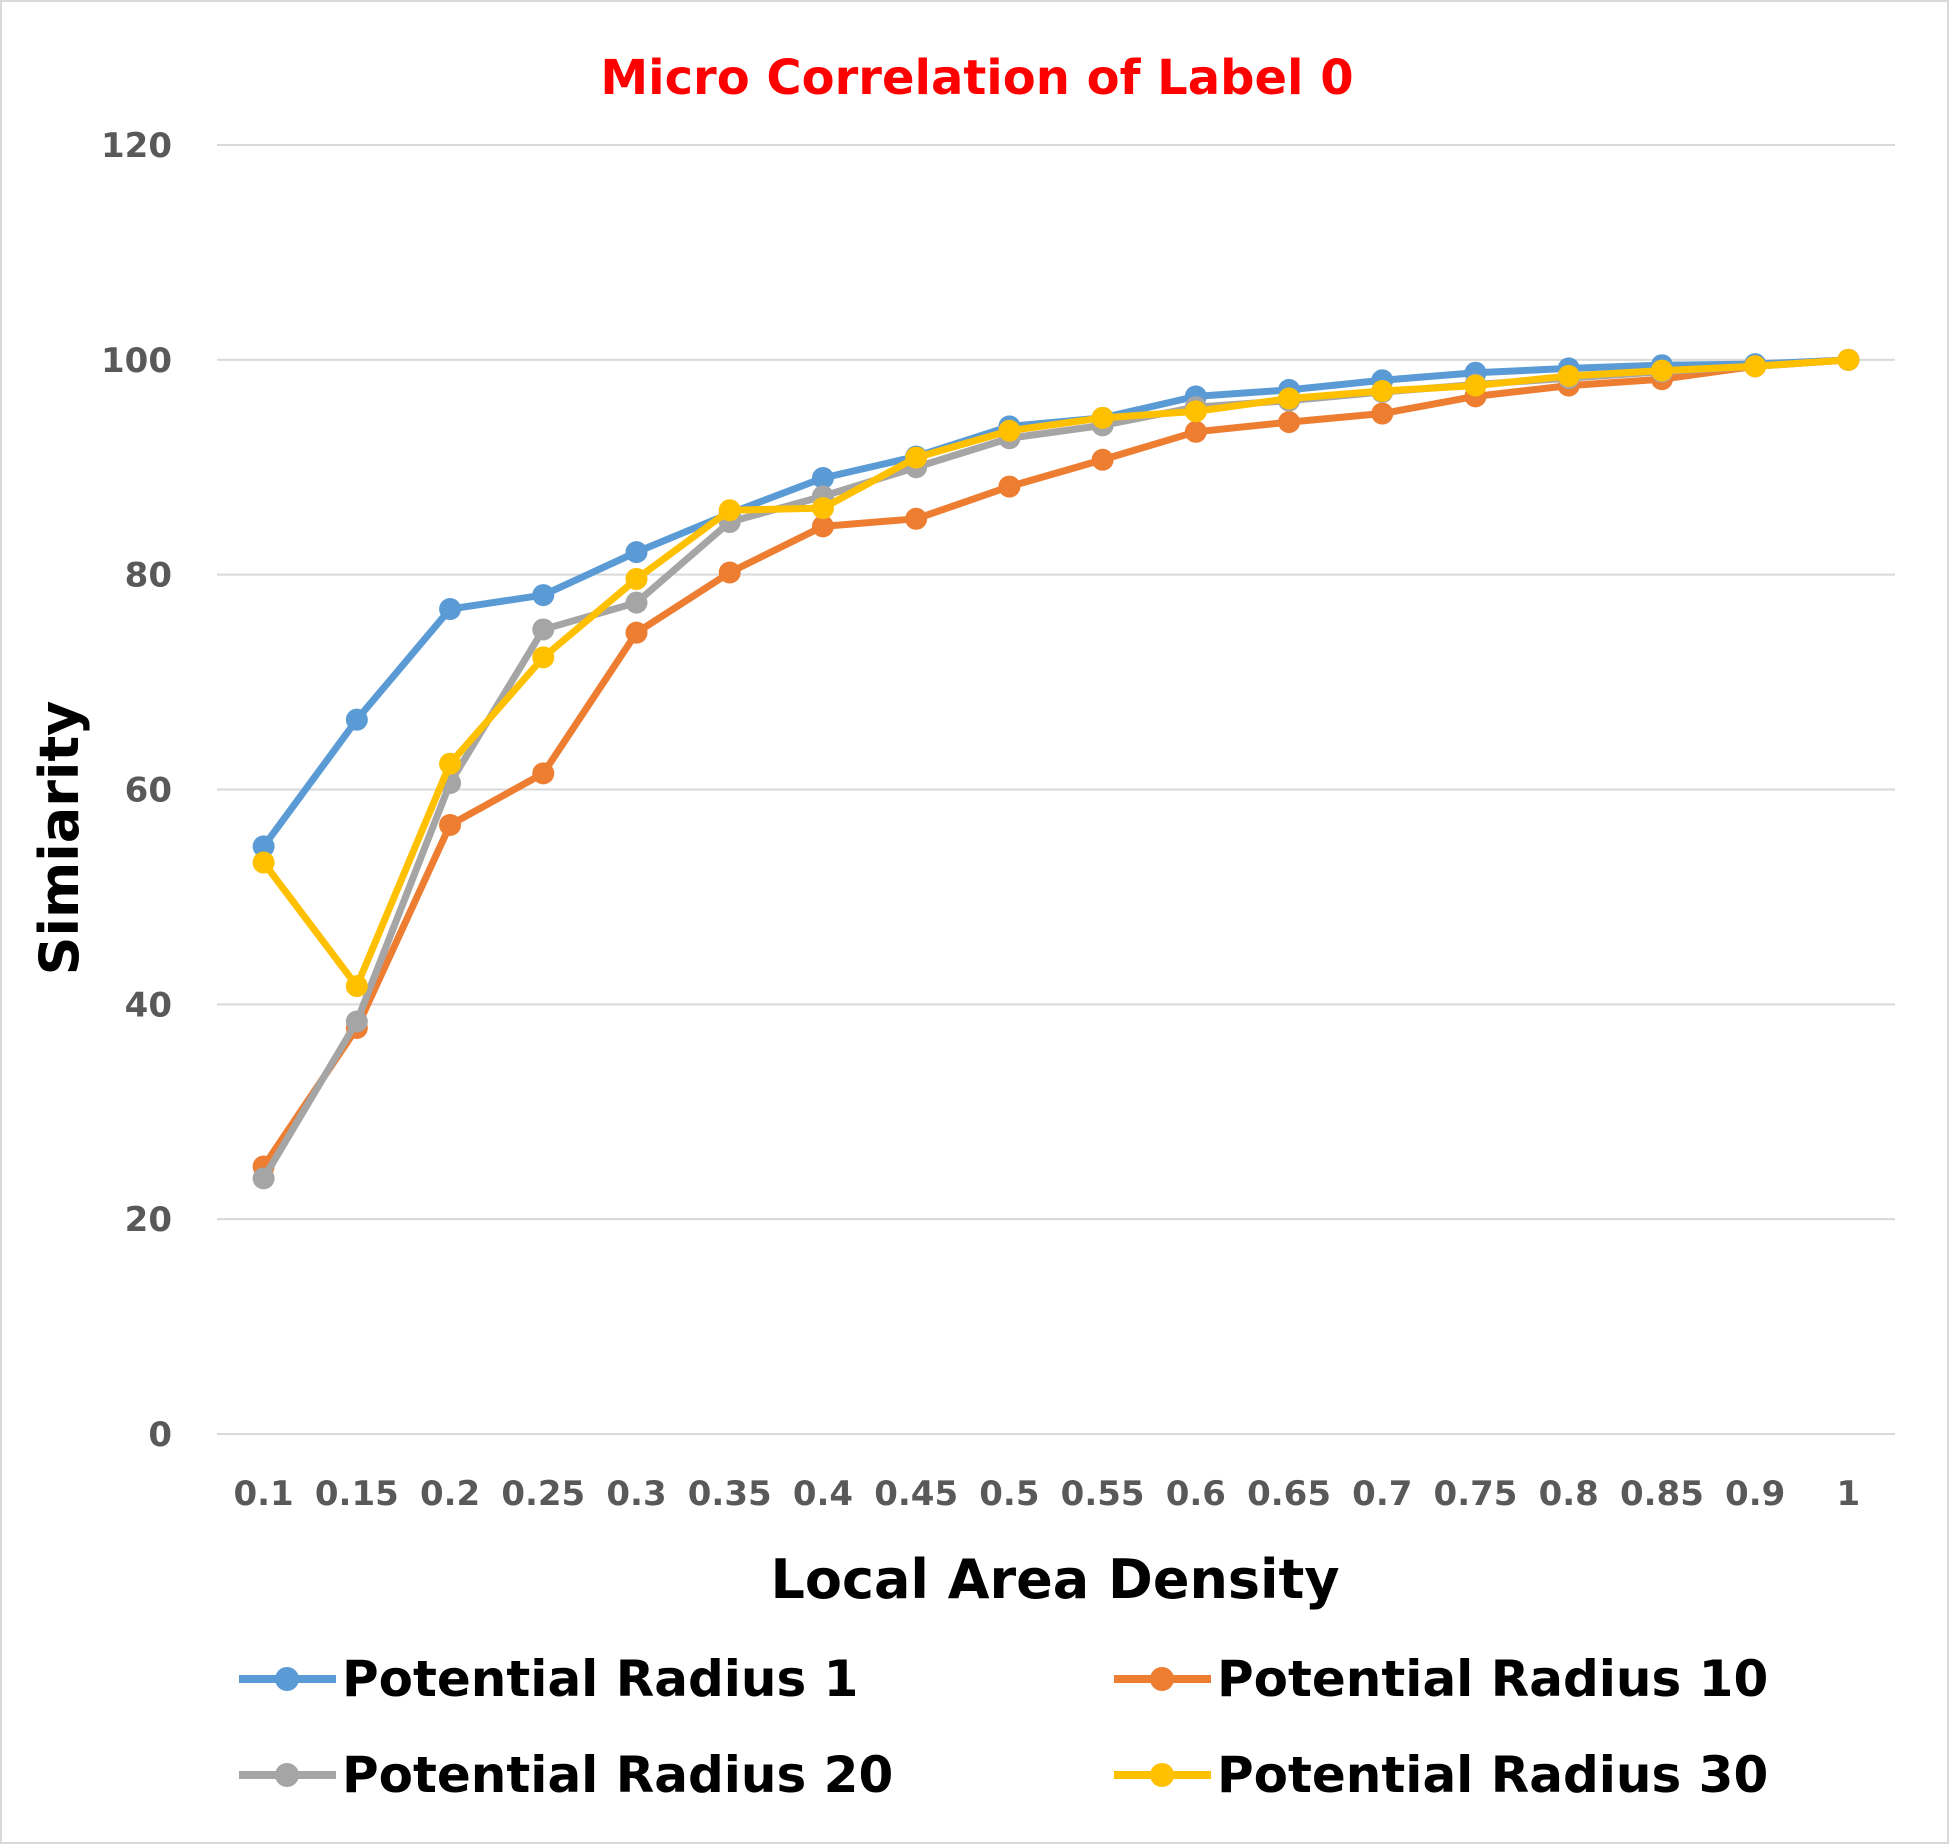  Describe the element at coordinates (148, 791) in the screenshot. I see `y-tick-label: 60` at that location.